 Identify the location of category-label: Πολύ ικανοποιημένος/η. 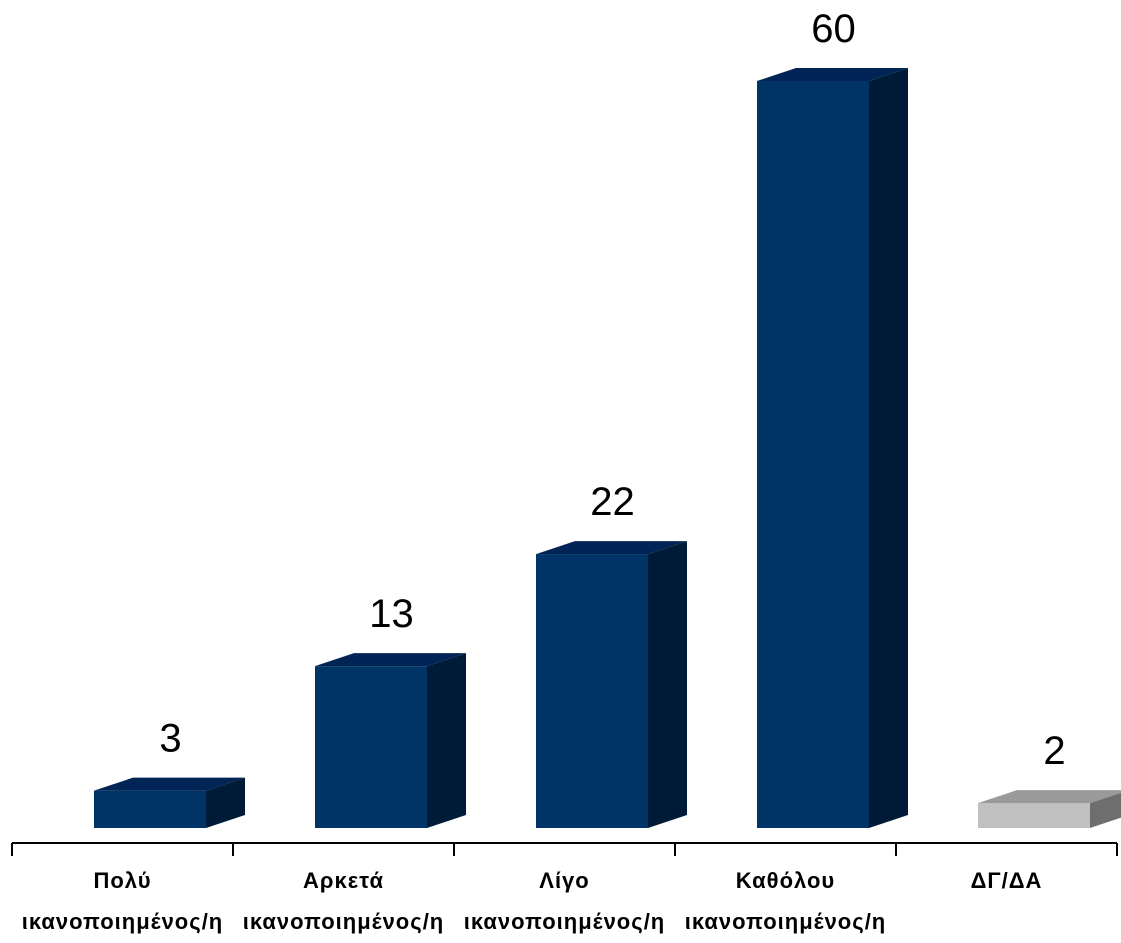
(123, 901).